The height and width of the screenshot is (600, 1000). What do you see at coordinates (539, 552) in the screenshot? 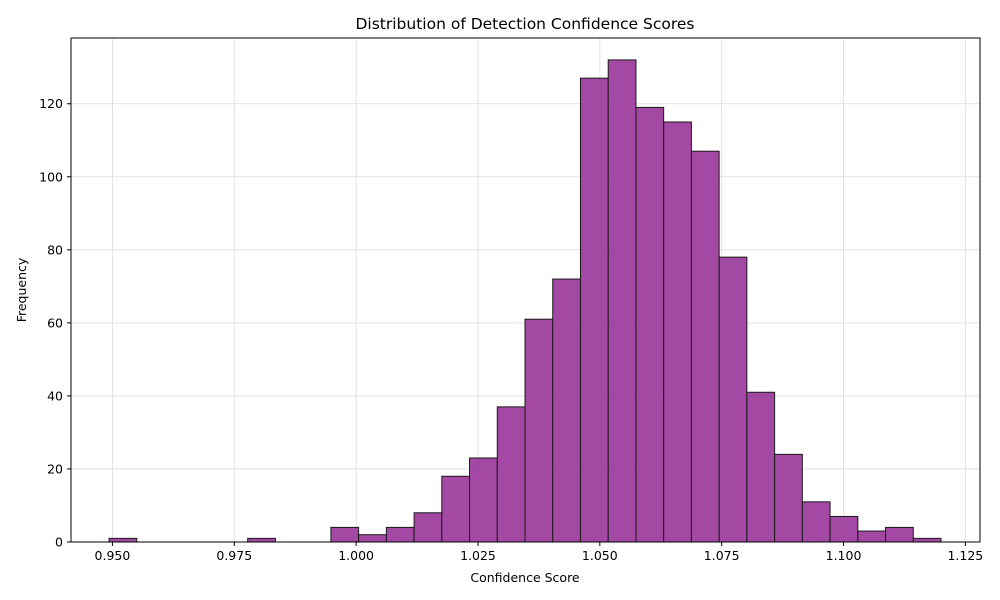
I see `x-axis-ticks: 0.950 0.975 1.000 1.025 1.050 1.075 1.100 1.125` at bounding box center [539, 552].